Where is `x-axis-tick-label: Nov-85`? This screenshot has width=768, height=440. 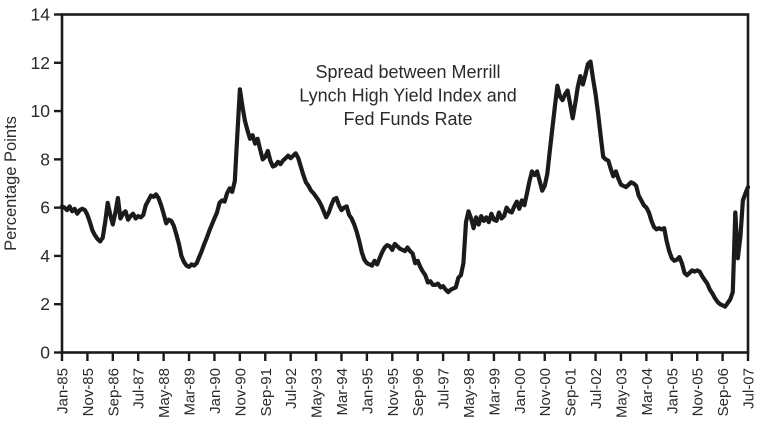
x-axis-tick-label: Nov-85 is located at coordinates (88, 392).